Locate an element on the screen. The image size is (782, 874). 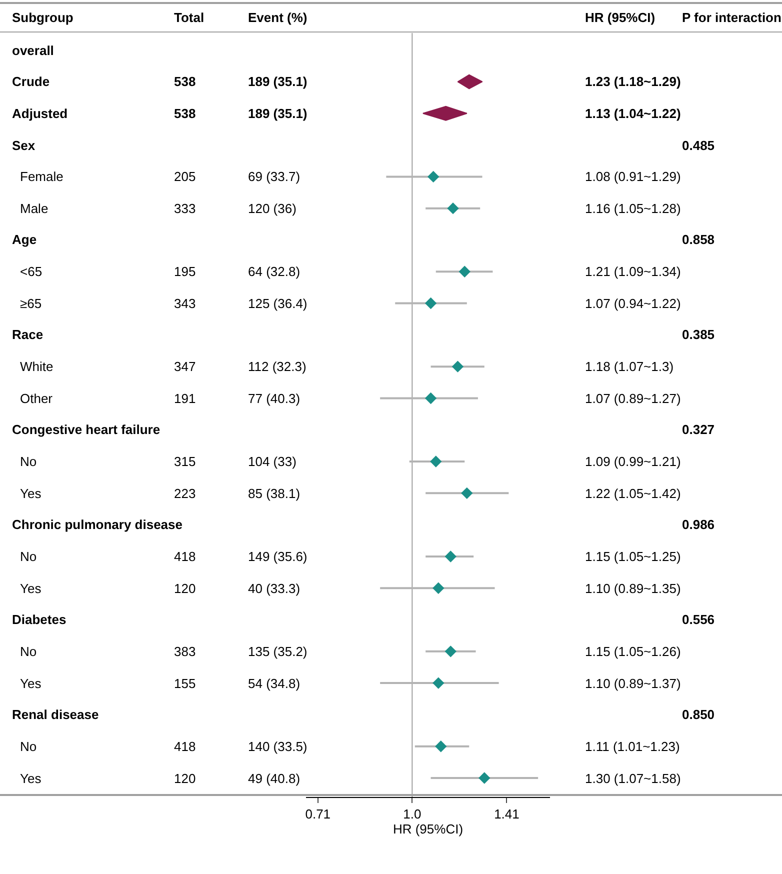
category-label: 1.18 (1.07~1.3) is located at coordinates (629, 366).